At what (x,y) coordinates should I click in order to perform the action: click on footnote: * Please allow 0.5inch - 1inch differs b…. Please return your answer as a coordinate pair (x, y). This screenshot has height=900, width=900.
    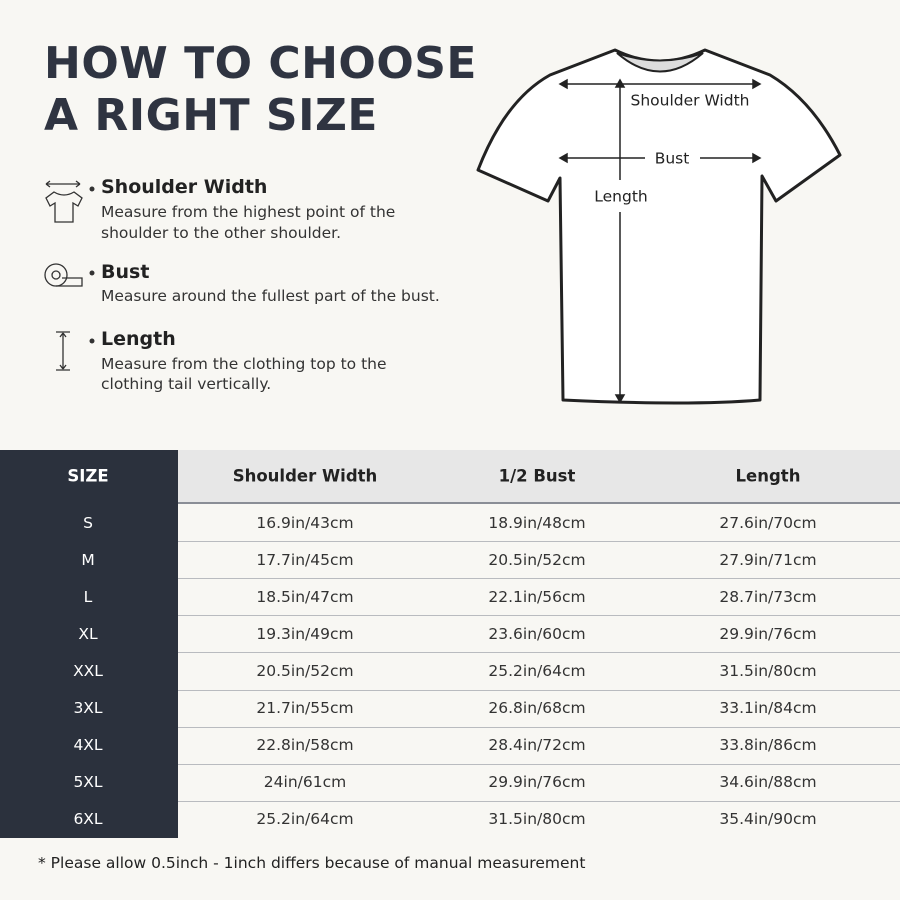
    Looking at the image, I should click on (312, 863).